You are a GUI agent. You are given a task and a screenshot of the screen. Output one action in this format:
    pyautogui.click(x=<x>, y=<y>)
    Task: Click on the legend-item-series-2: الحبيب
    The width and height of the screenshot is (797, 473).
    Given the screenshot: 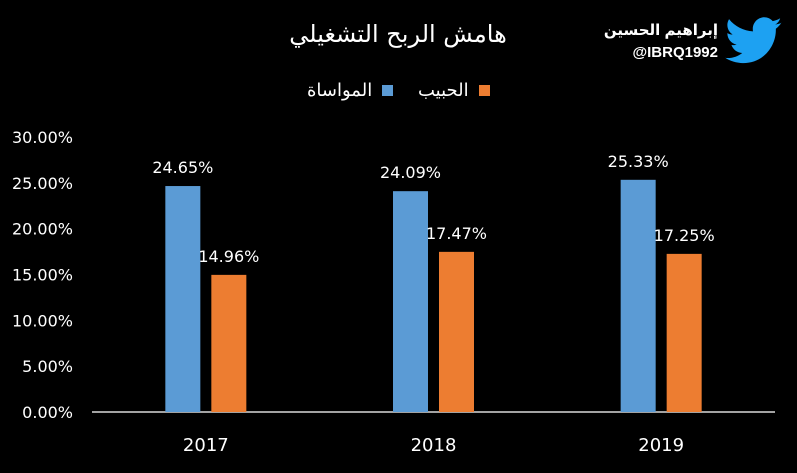 What is the action you would take?
    pyautogui.click(x=454, y=90)
    